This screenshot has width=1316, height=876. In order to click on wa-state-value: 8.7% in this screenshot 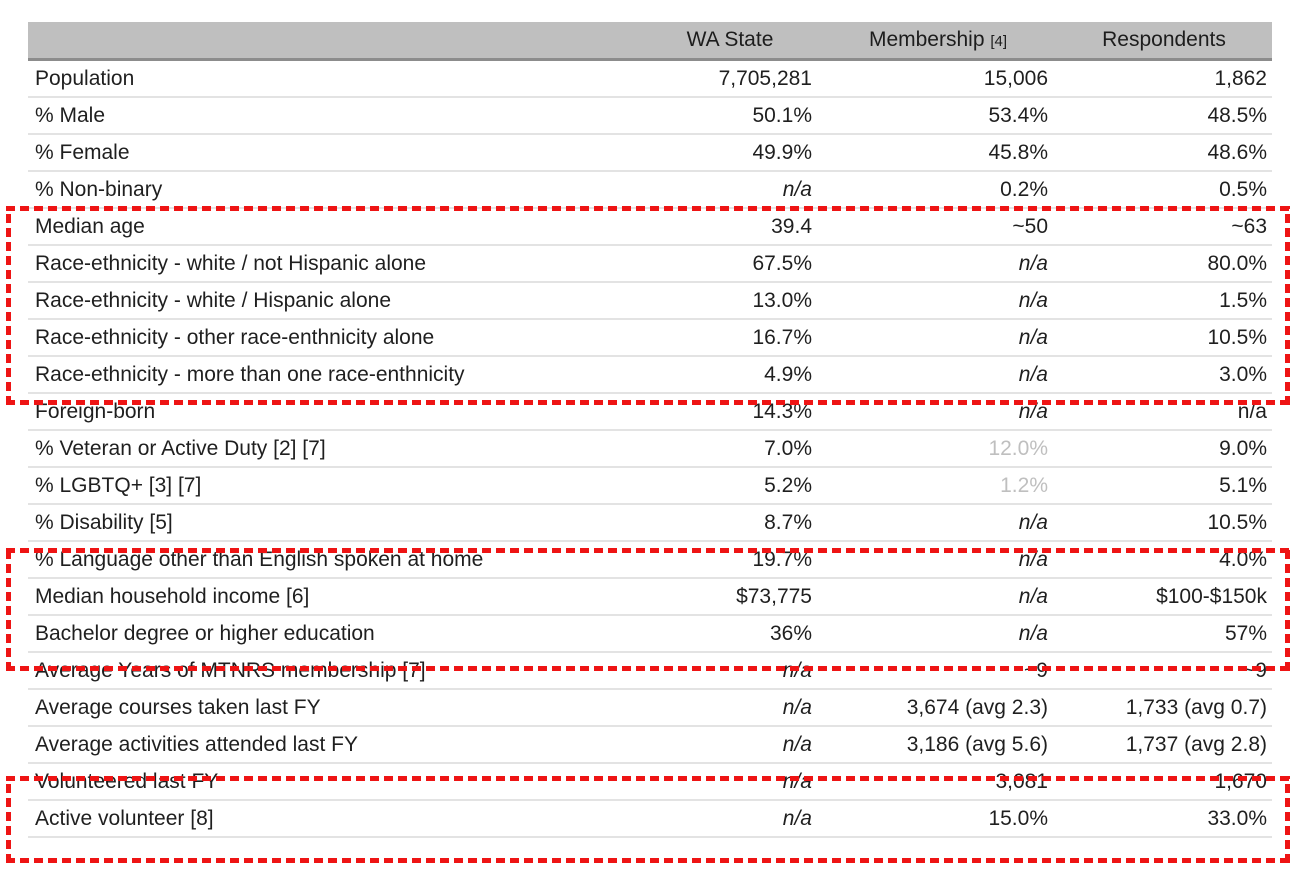, I will do `click(730, 523)`.